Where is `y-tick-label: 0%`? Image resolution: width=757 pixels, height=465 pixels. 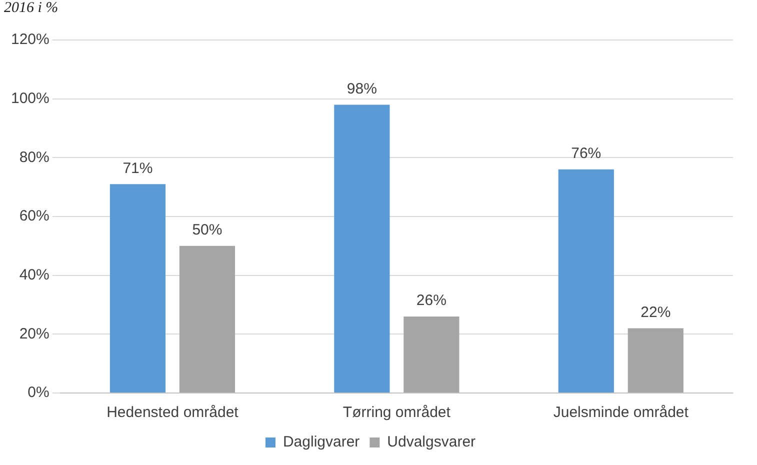 y-tick-label: 0% is located at coordinates (39, 393).